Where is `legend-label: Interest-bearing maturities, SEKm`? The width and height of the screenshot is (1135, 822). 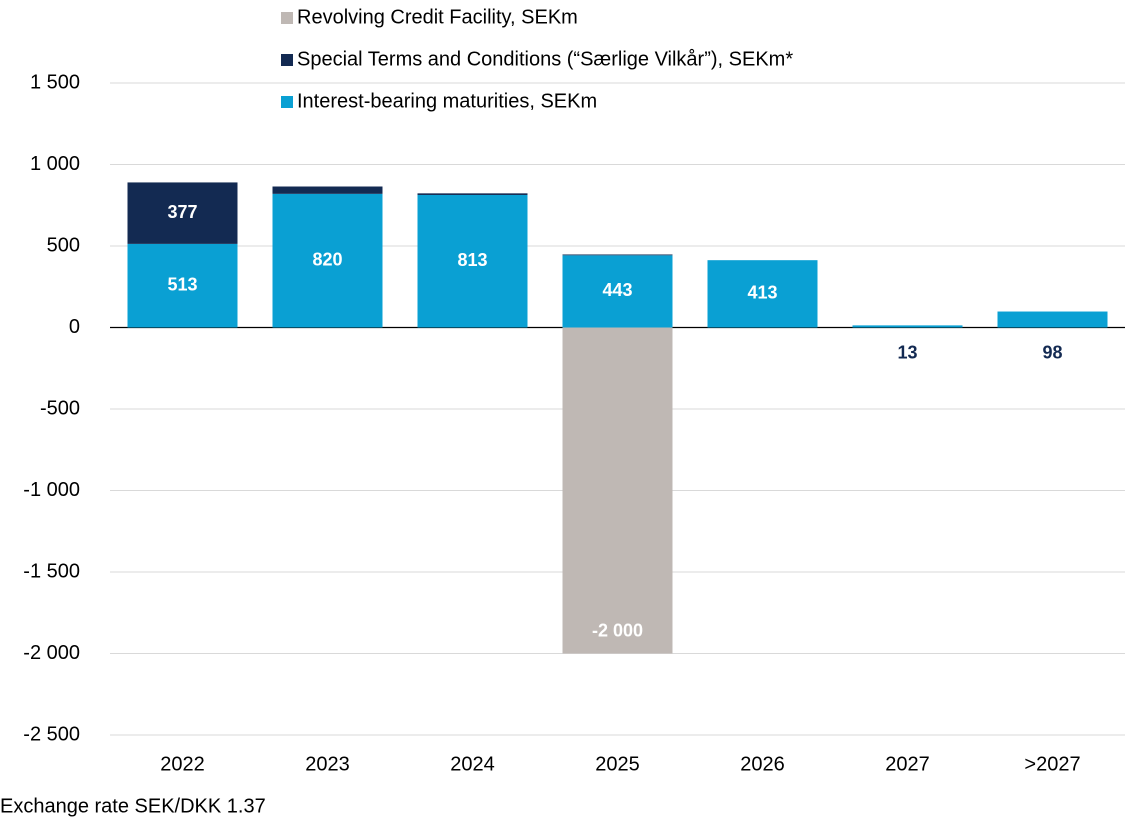
legend-label: Interest-bearing maturities, SEKm is located at coordinates (447, 101).